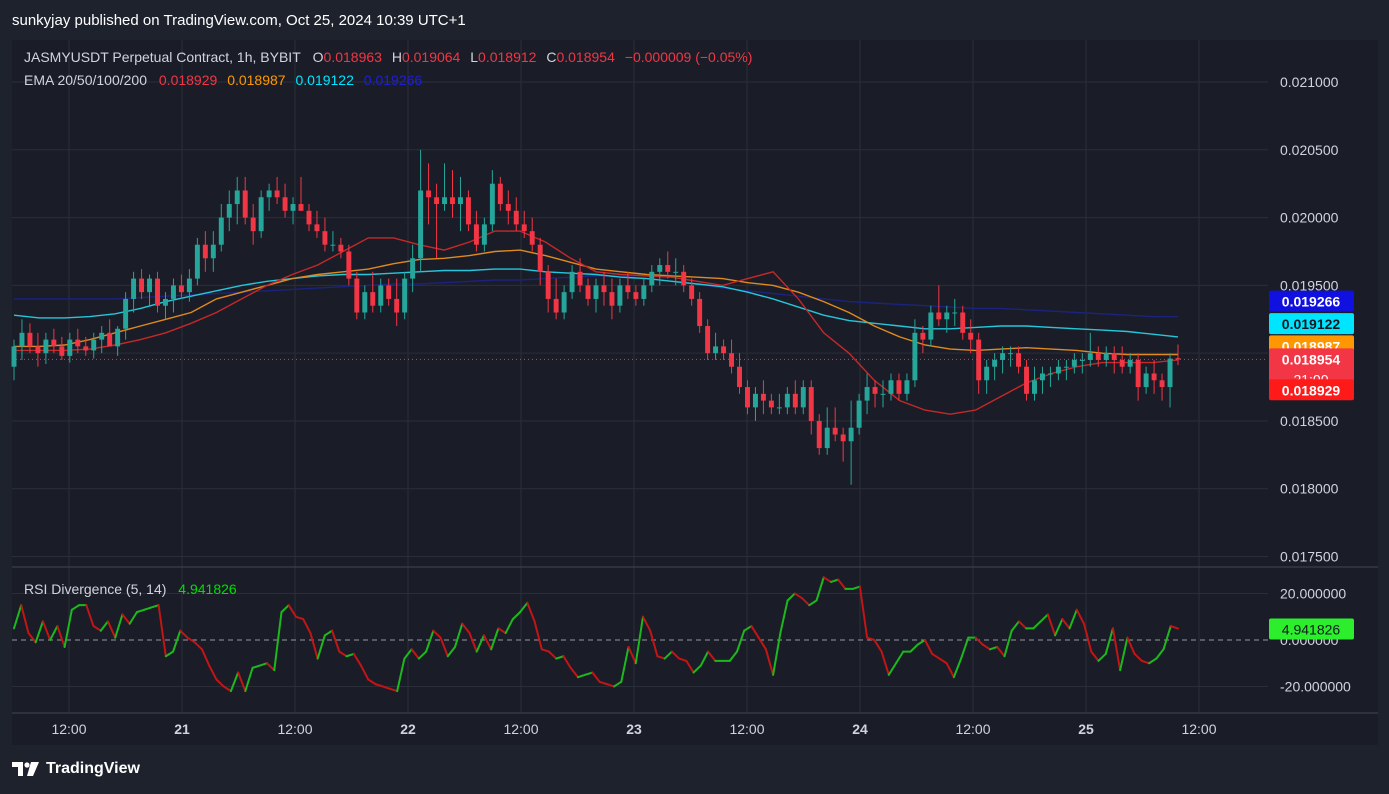 This screenshot has width=1389, height=794. What do you see at coordinates (162, 57) in the screenshot?
I see `symbol-title: JASMYUSDT Perpetual Contract, 1h, BYBIT` at bounding box center [162, 57].